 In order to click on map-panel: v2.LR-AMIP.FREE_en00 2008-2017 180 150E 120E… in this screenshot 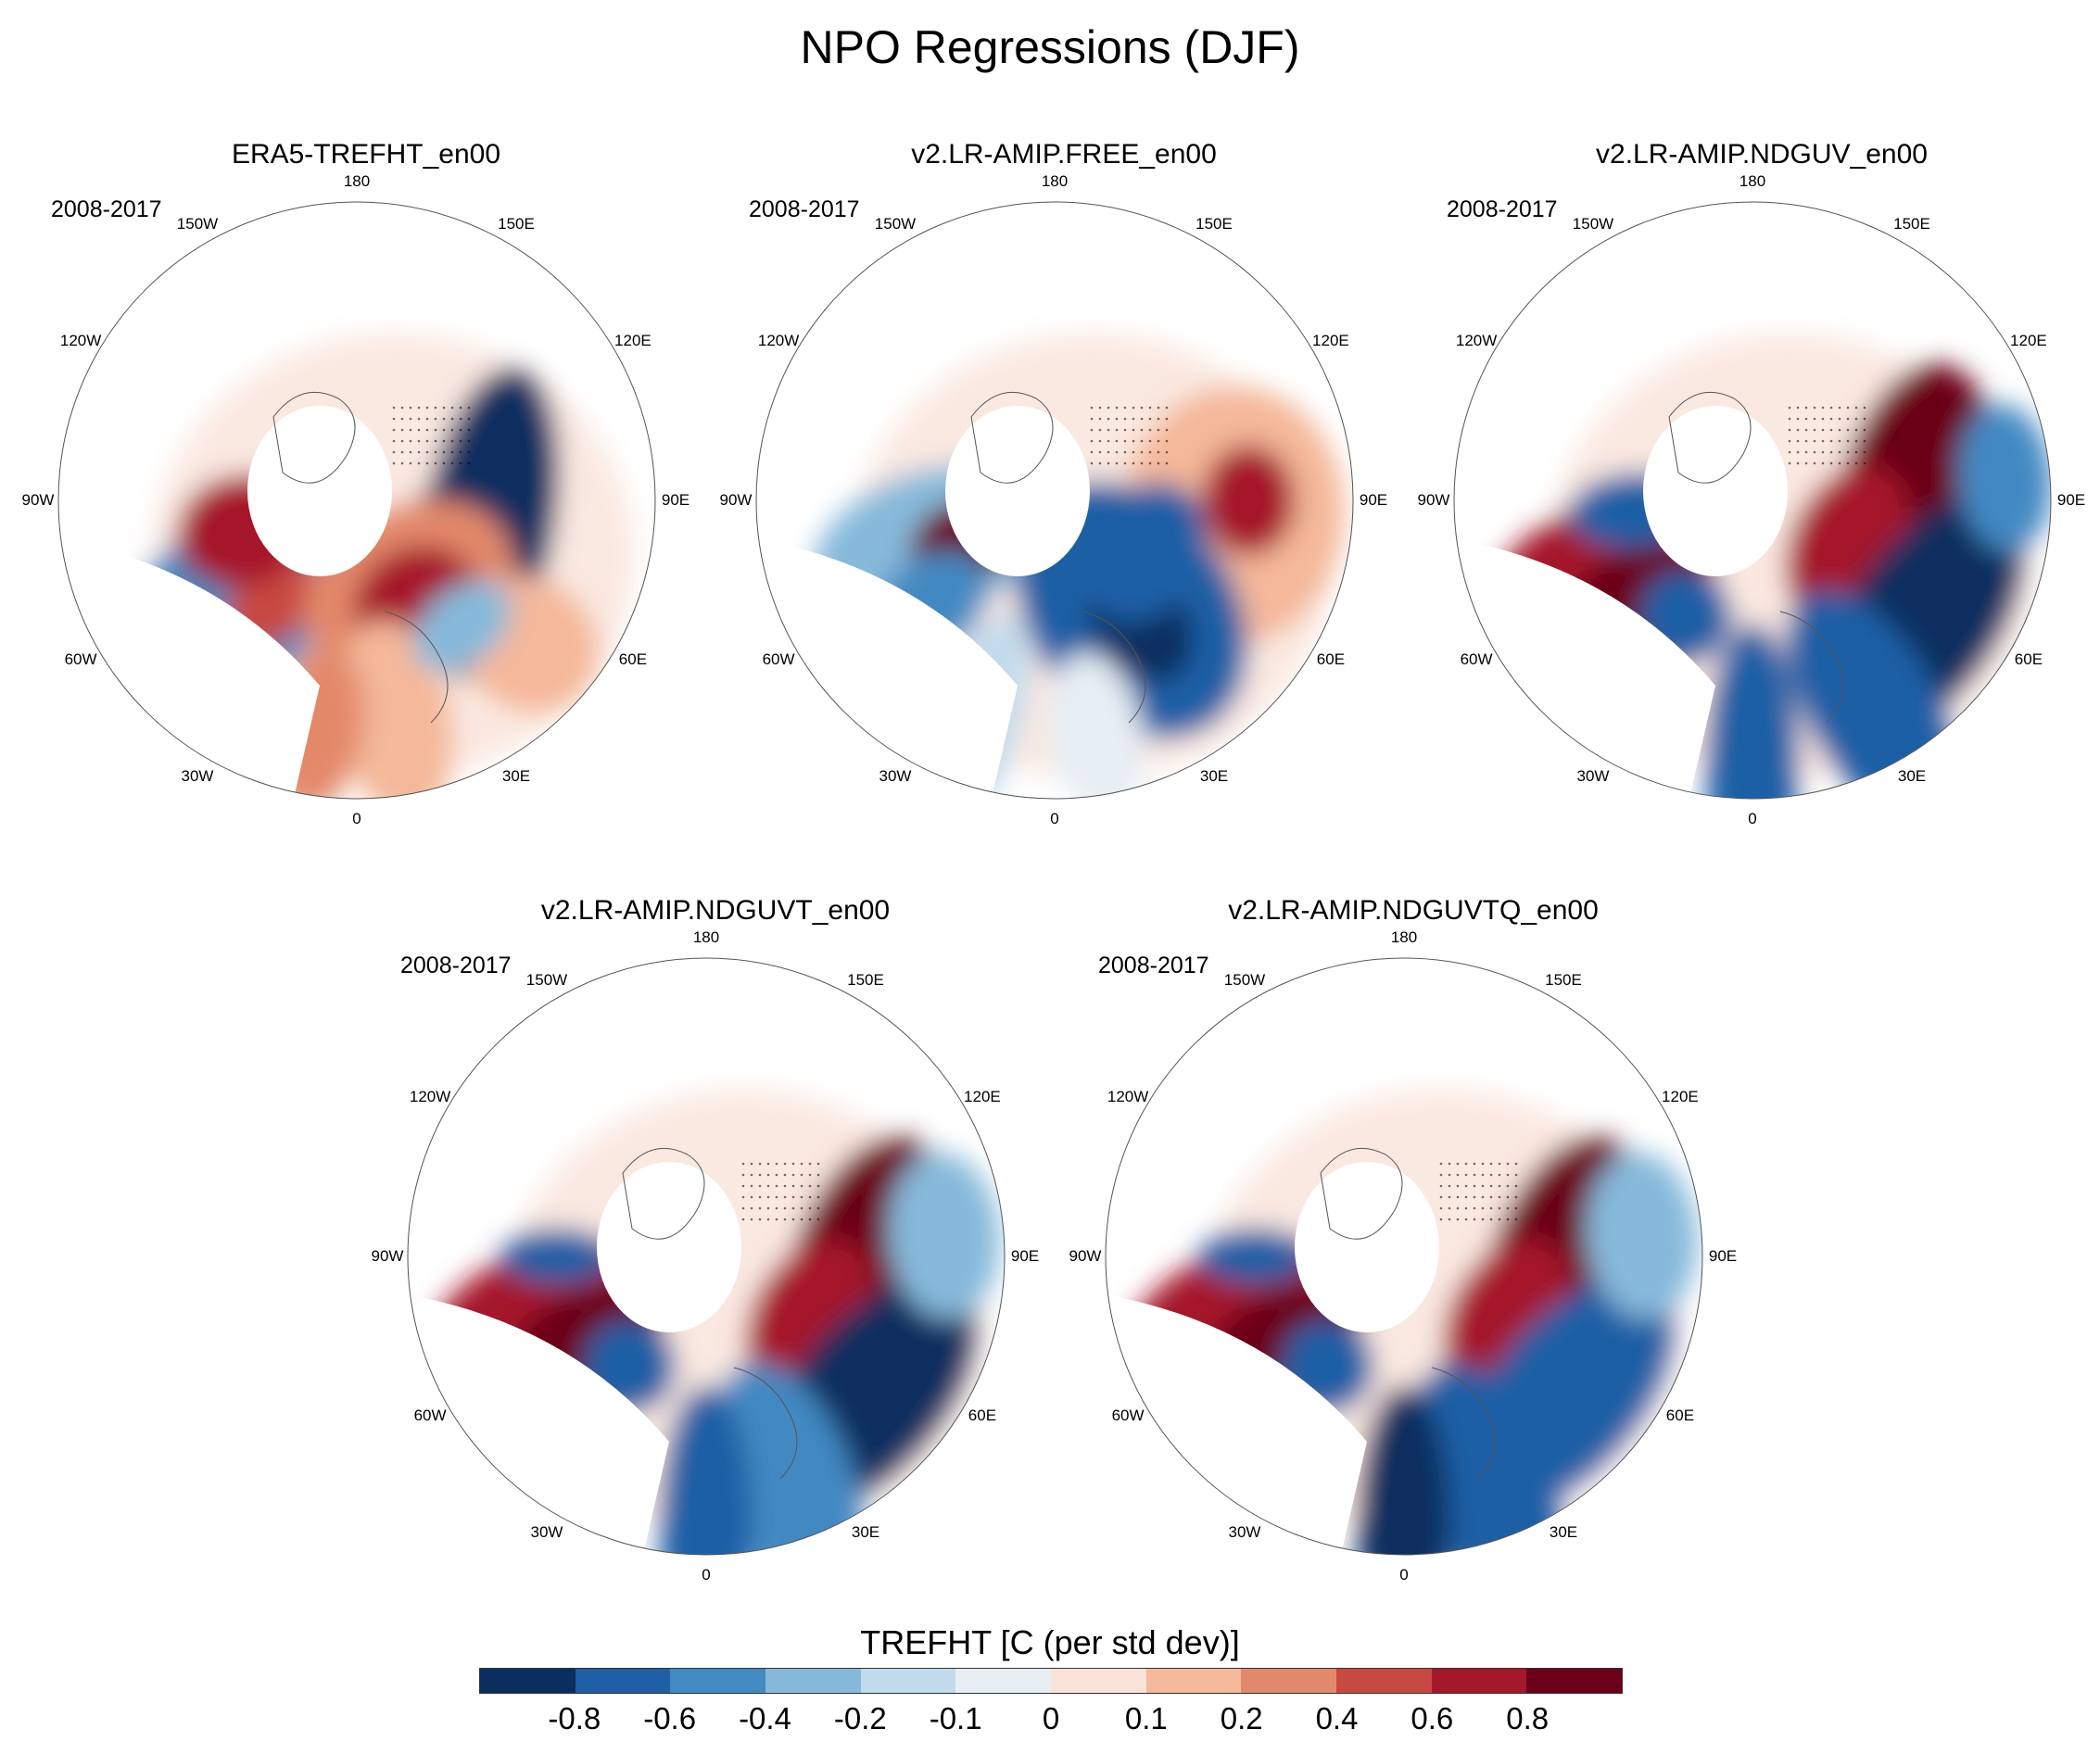, I will do `click(1064, 500)`.